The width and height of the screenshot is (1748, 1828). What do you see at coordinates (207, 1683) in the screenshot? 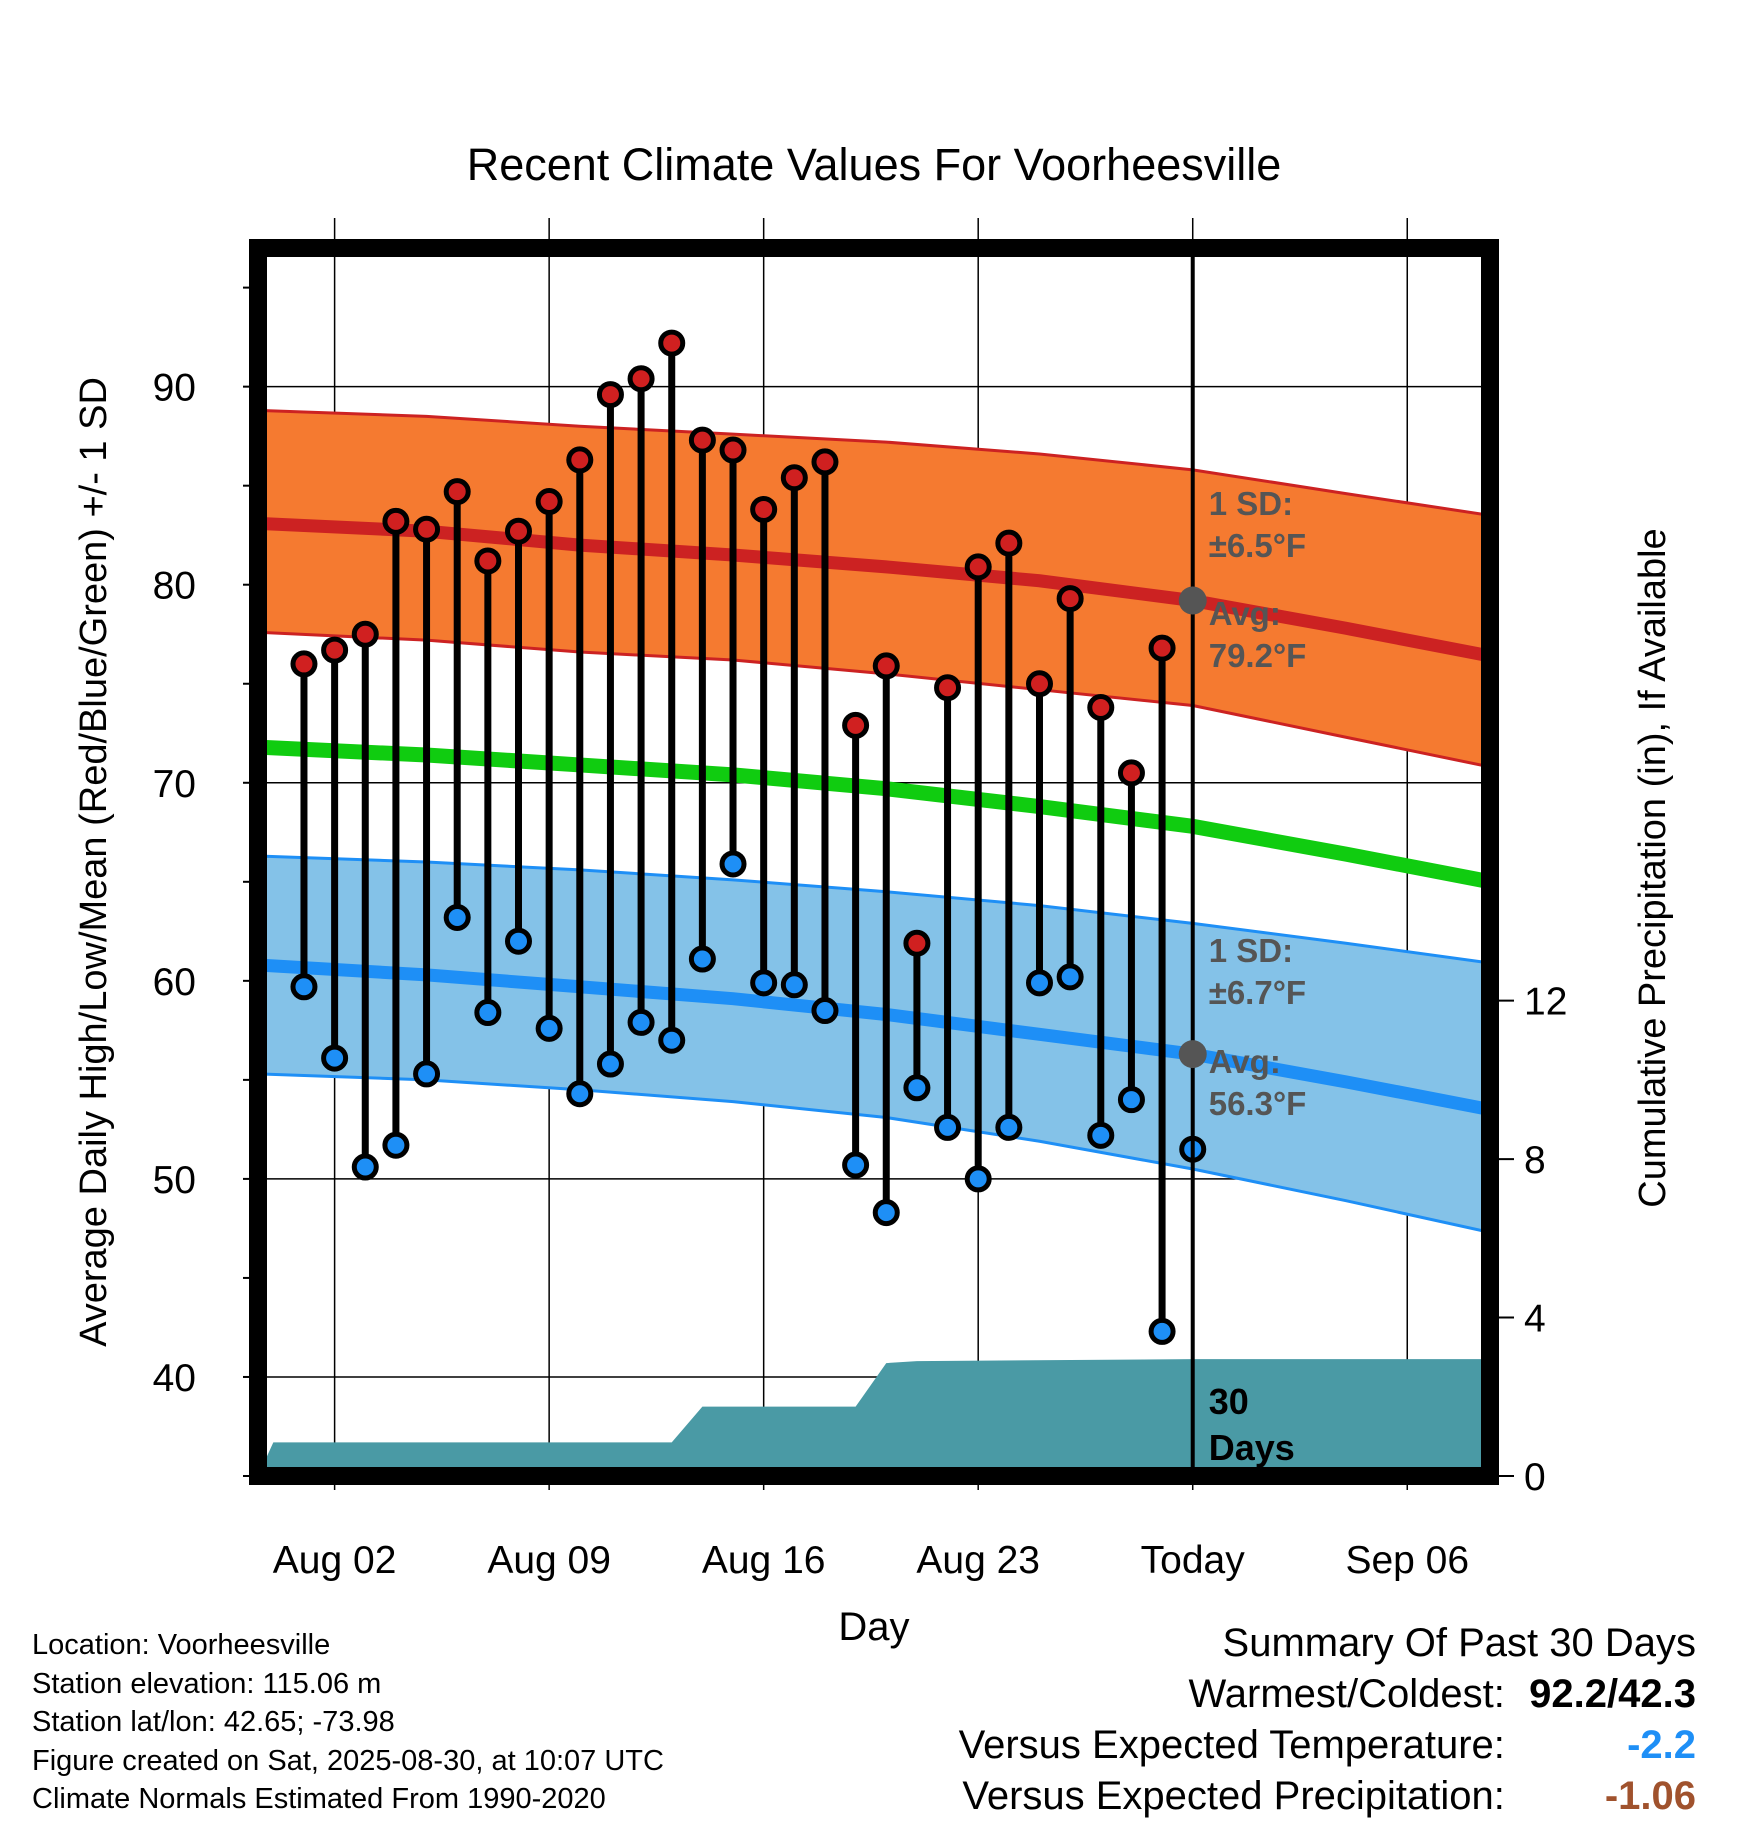
I see `elevation-text: Station elevation: 115.06 m` at bounding box center [207, 1683].